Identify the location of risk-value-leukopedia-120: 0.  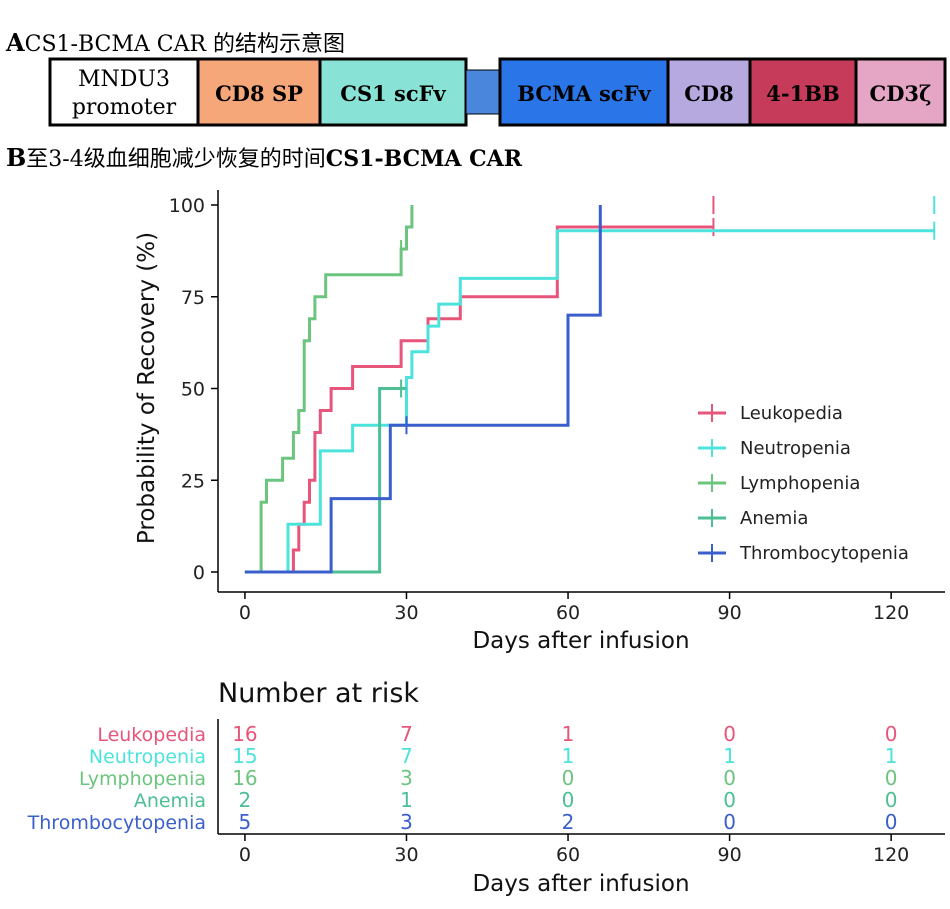
(891, 734).